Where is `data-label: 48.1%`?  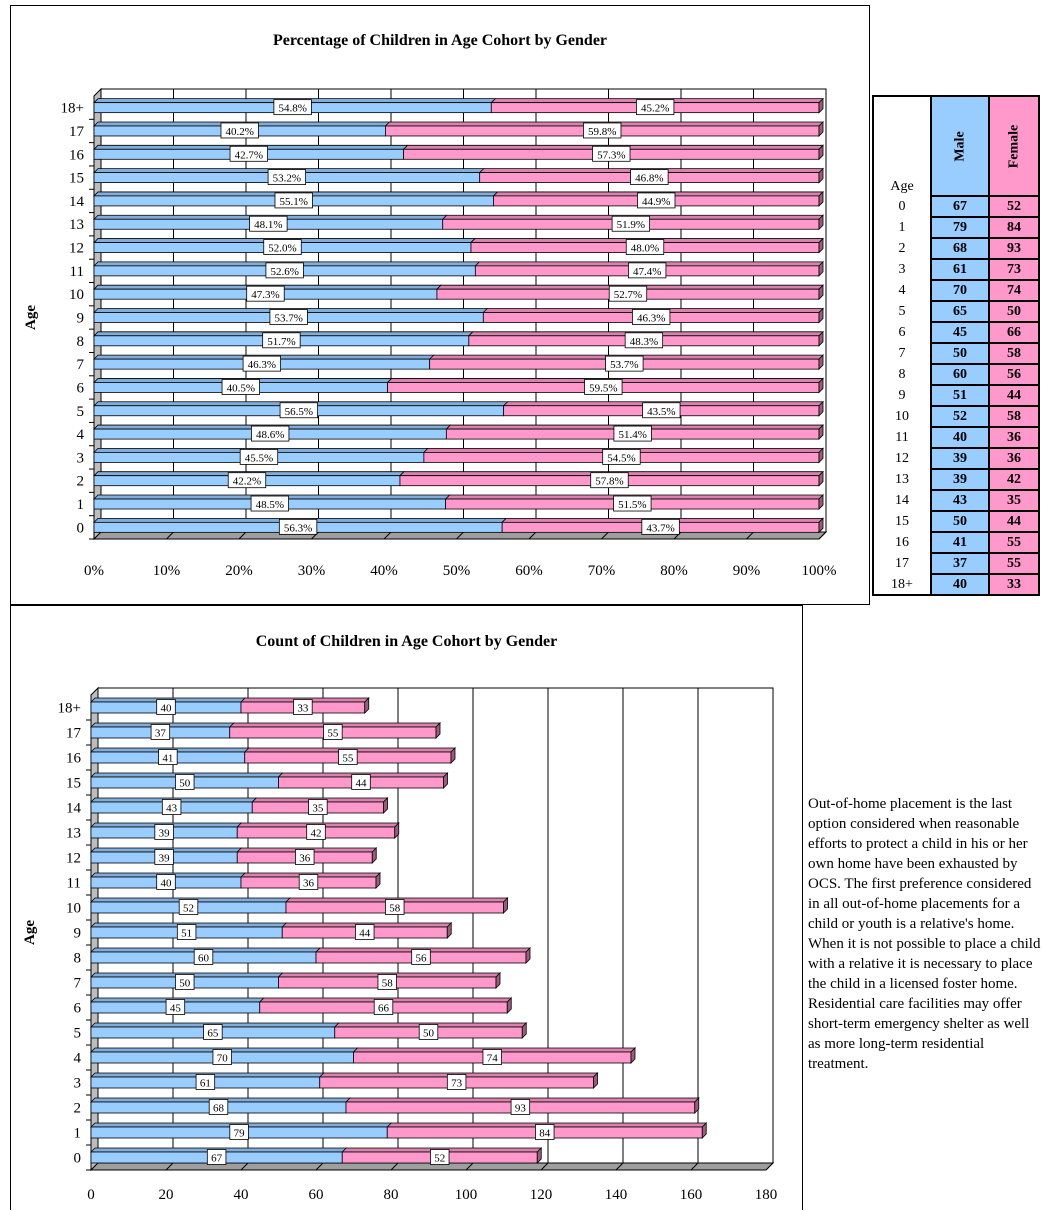 data-label: 48.1% is located at coordinates (268, 225).